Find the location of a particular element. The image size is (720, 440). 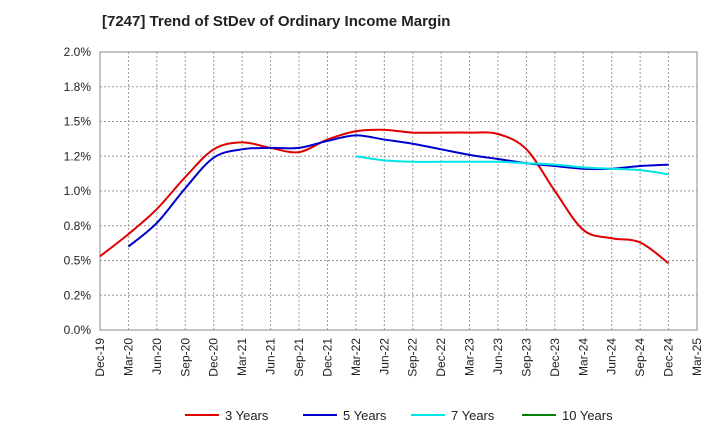

x-tick-label: Sep-22 is located at coordinates (413, 357).